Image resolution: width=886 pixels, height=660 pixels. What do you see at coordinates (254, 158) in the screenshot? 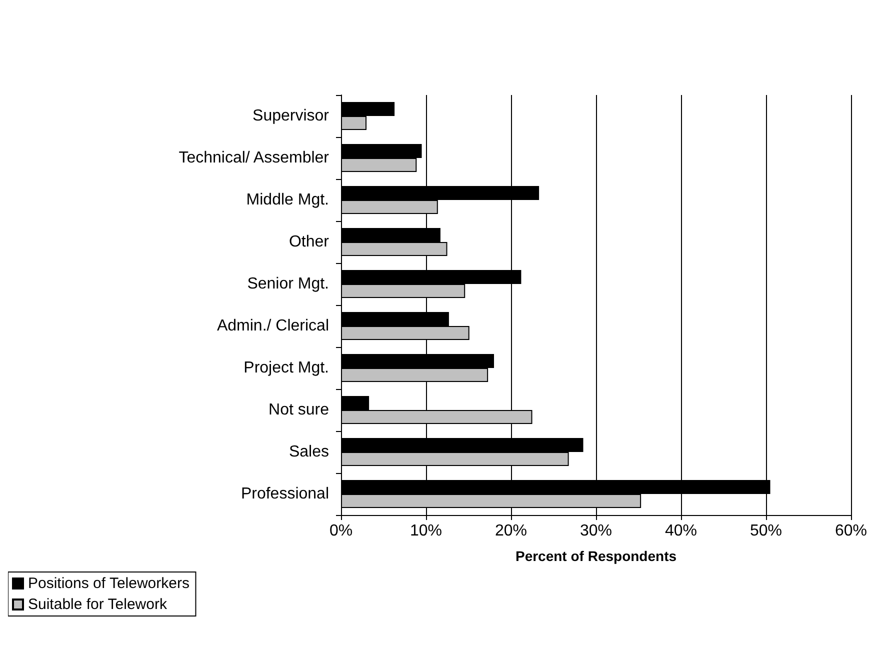
I see `y-tick-label: Technical/ Assembler` at bounding box center [254, 158].